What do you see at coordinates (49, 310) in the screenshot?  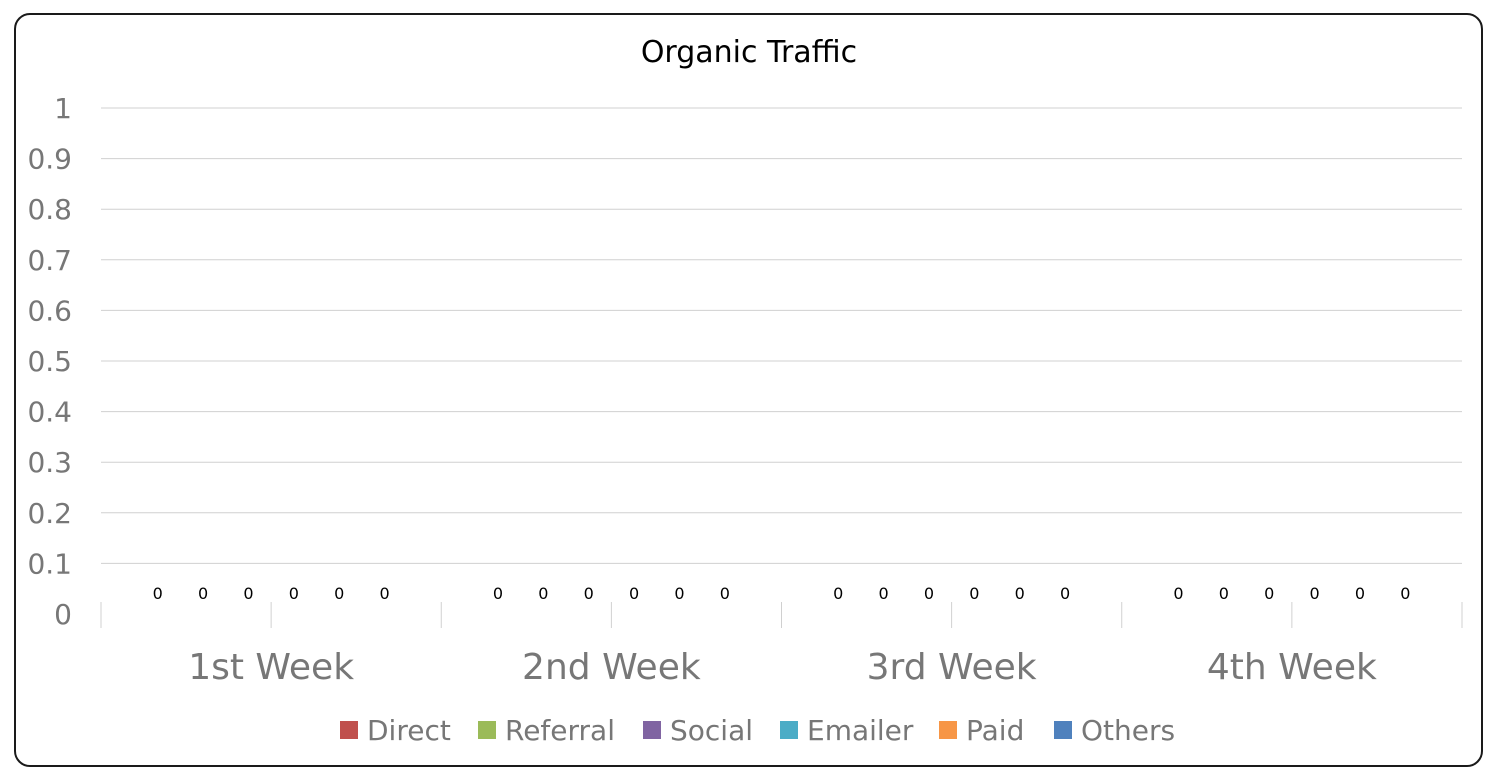 I see `y-tick-label: 0.6` at bounding box center [49, 310].